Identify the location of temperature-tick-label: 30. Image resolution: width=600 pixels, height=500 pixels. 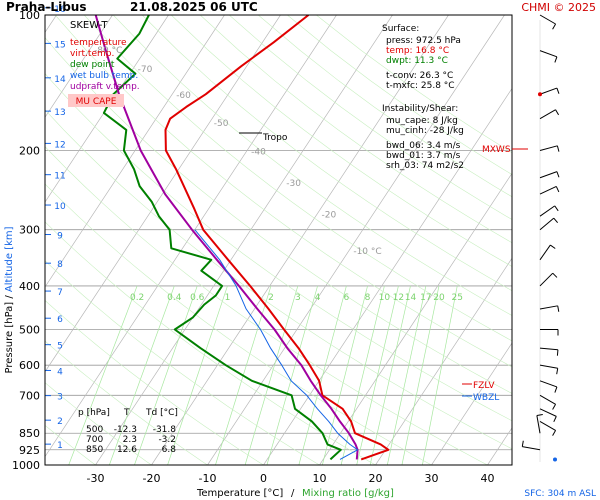
(432, 478).